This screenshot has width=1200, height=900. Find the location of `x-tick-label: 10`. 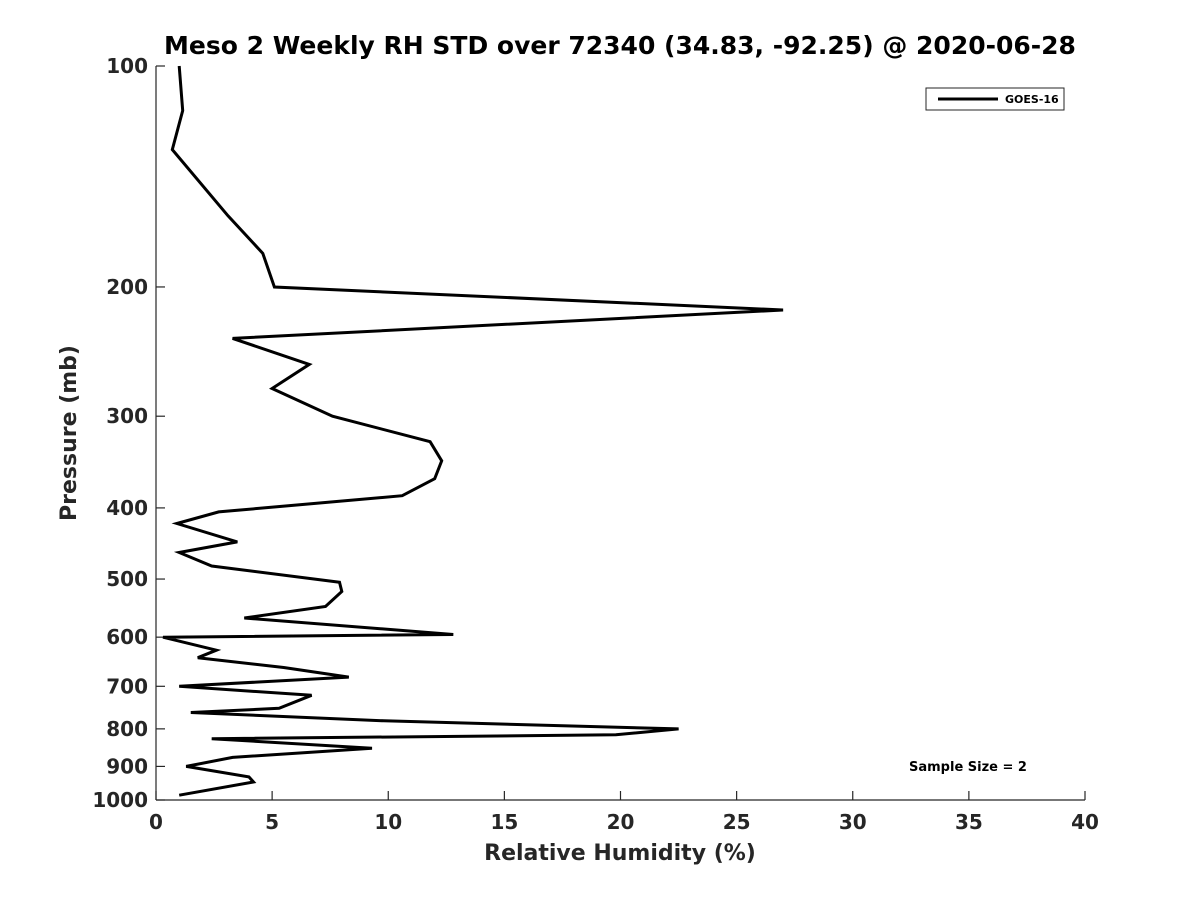

x-tick-label: 10 is located at coordinates (388, 822).